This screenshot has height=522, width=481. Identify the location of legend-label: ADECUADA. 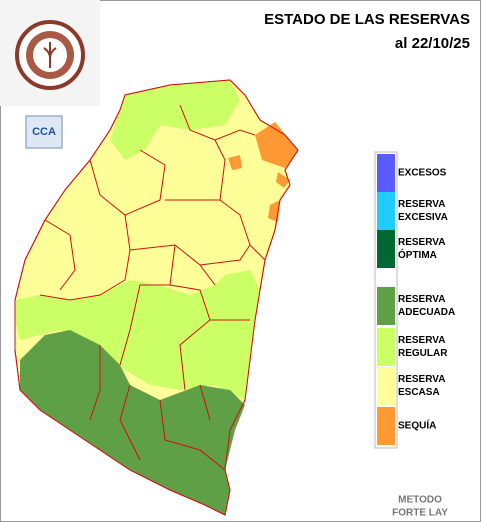
(426, 312).